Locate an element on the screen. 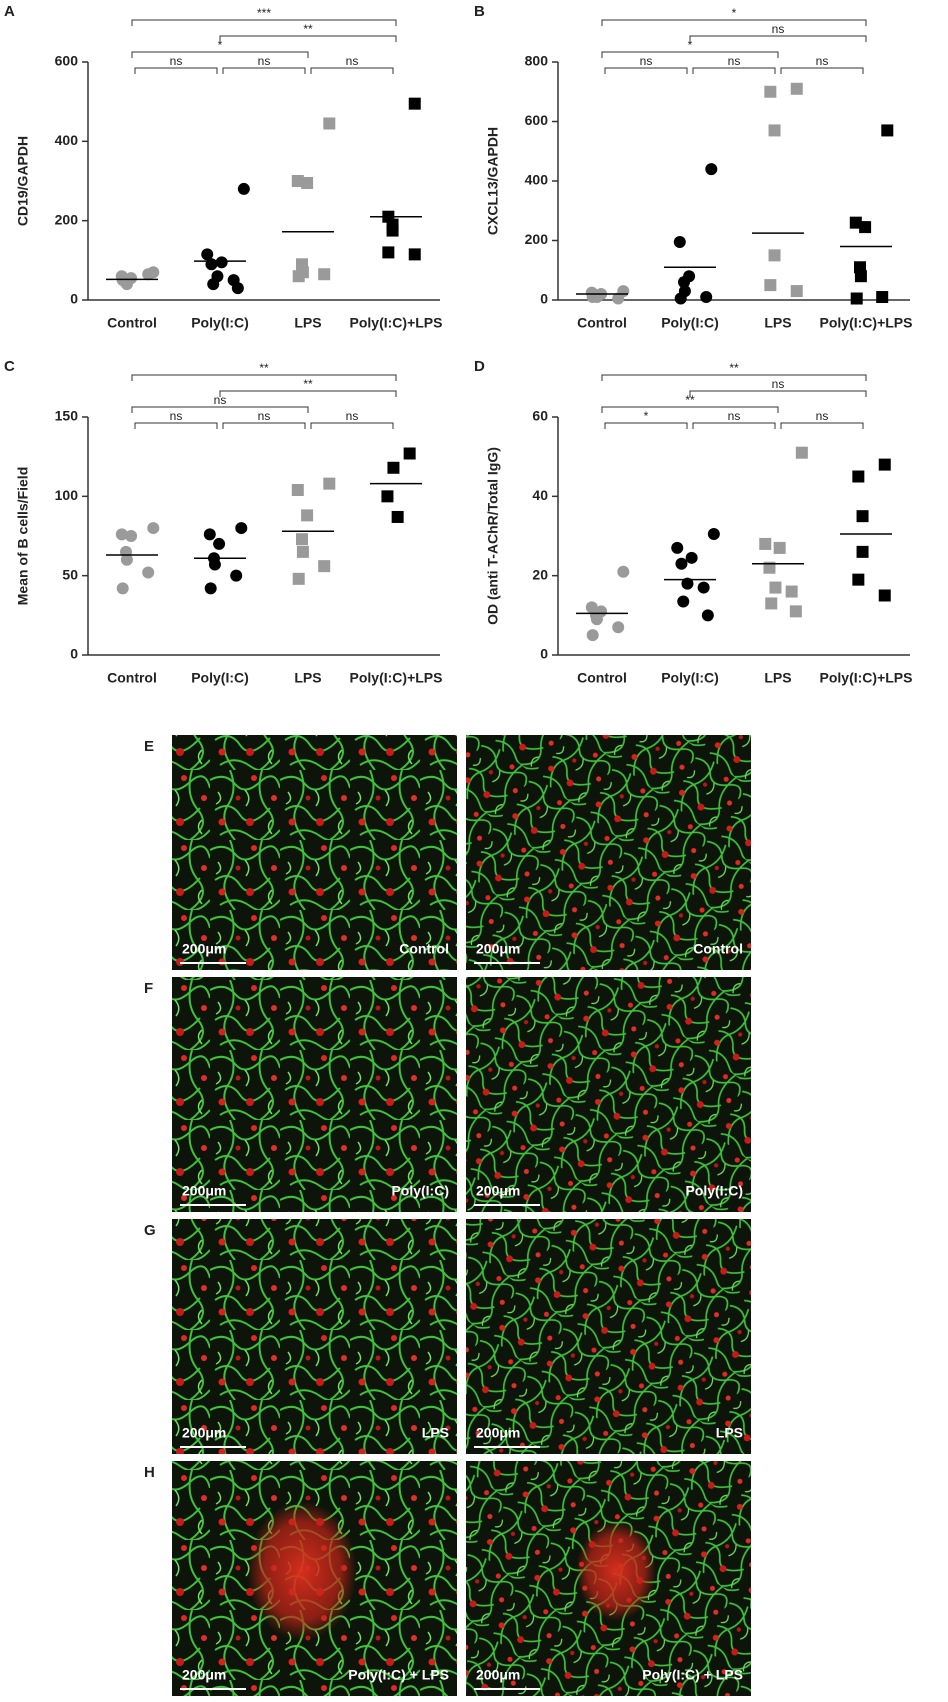 This screenshot has width=948, height=1702. y-tick-label: 100 is located at coordinates (67, 495).